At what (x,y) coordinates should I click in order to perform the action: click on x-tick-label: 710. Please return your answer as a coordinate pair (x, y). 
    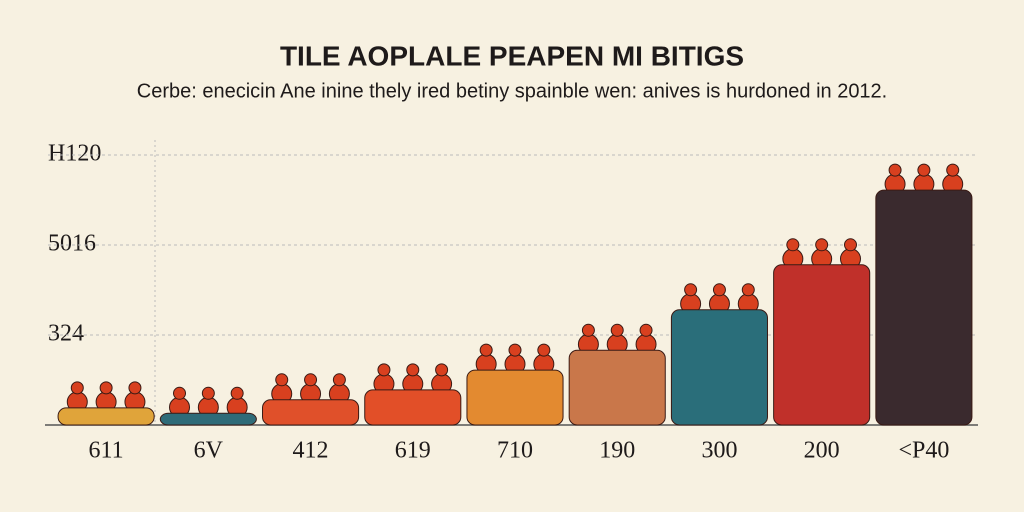
    Looking at the image, I should click on (515, 451).